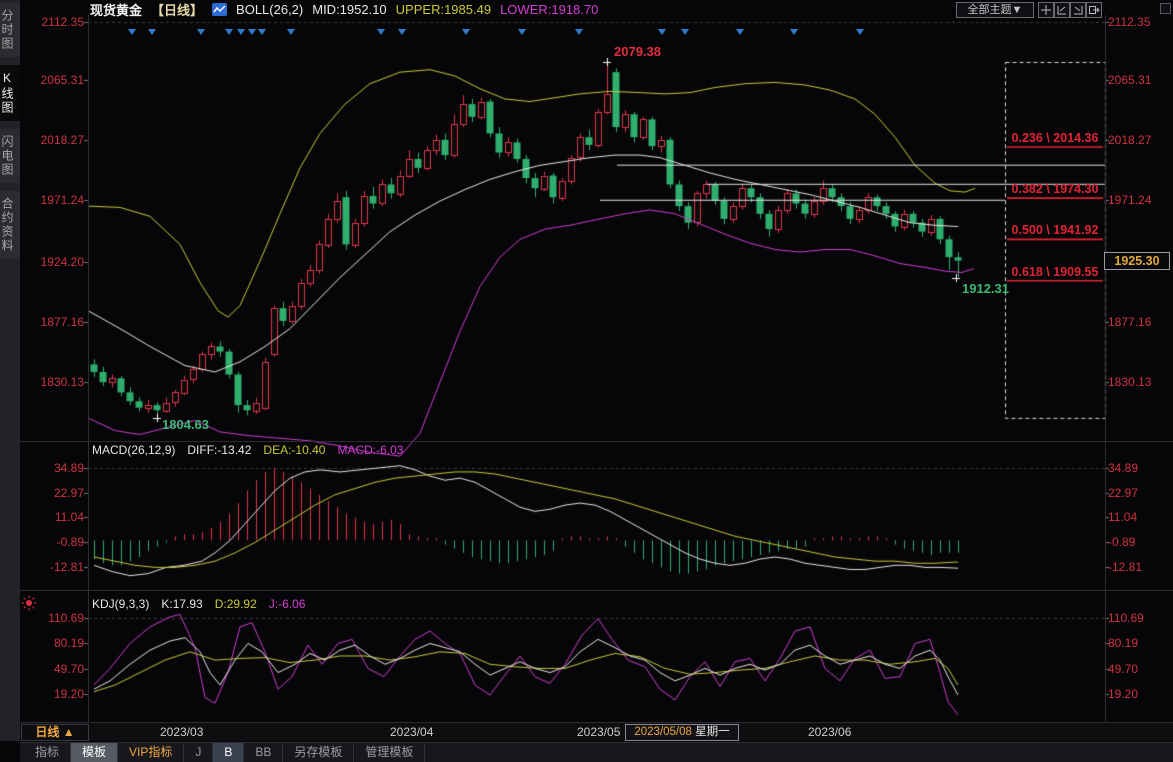 The width and height of the screenshot is (1173, 762). What do you see at coordinates (10, 93) in the screenshot?
I see `sidebar-tab: K线图` at bounding box center [10, 93].